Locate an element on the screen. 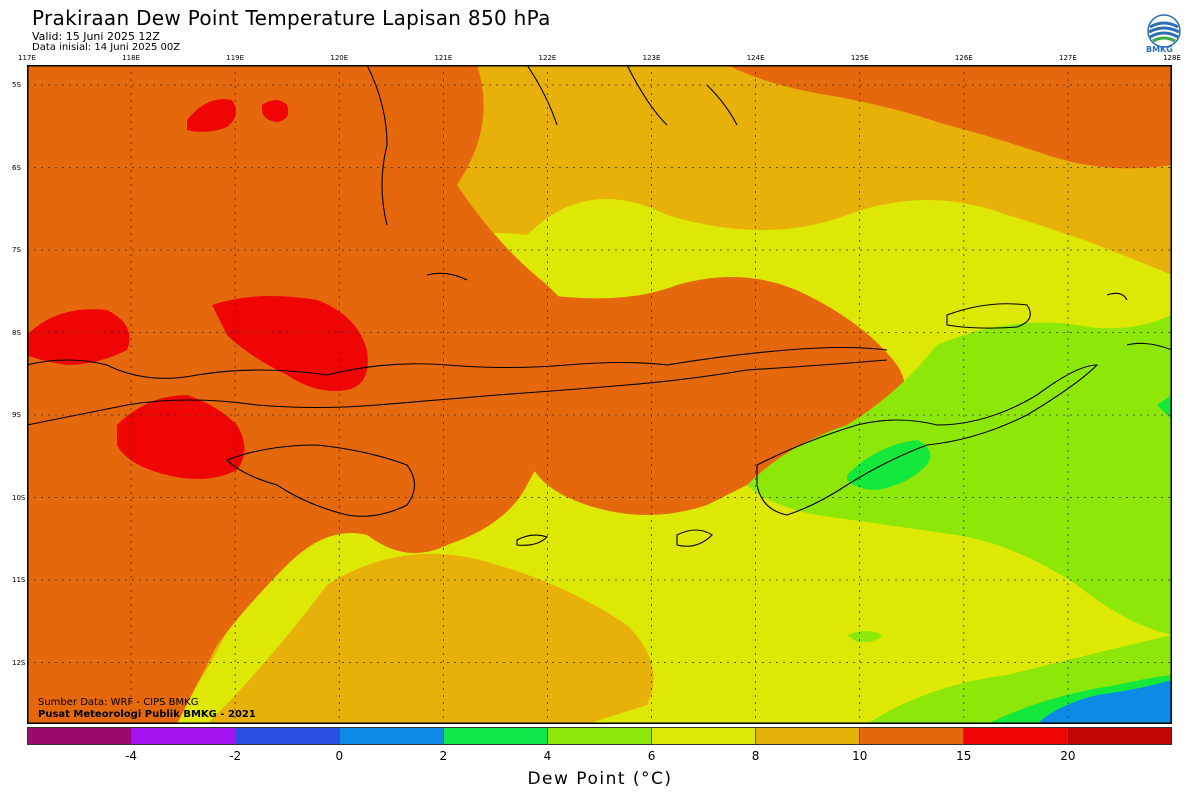 The height and width of the screenshot is (800, 1200). latitude-label: 6S is located at coordinates (16, 167).